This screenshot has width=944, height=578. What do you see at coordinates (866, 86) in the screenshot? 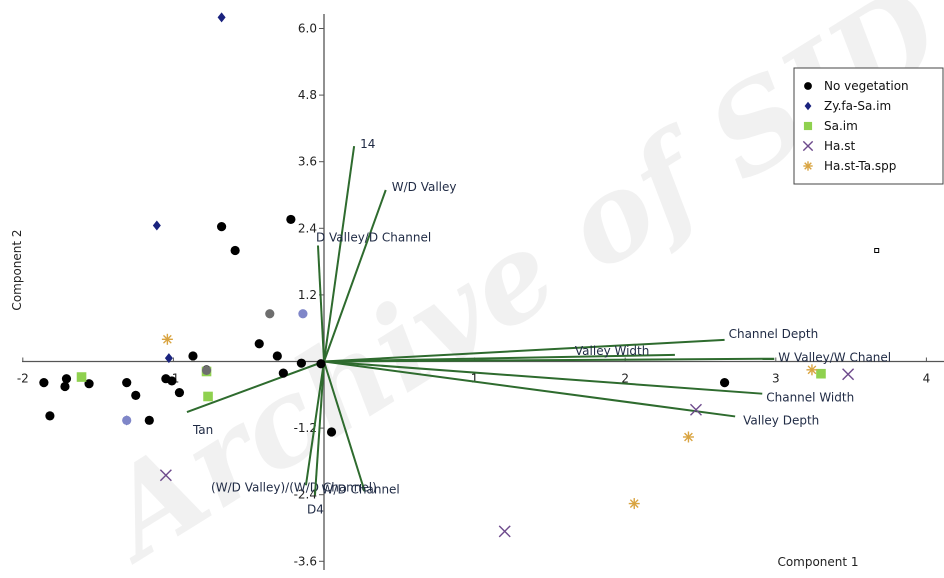
I see `legend-item-label: No vegetation` at bounding box center [866, 86].